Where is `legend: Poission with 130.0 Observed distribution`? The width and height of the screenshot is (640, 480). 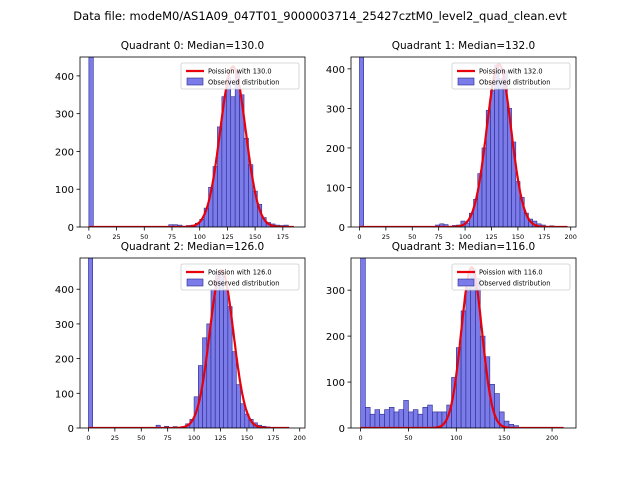 legend: Poission with 130.0 Observed distribution is located at coordinates (240, 76).